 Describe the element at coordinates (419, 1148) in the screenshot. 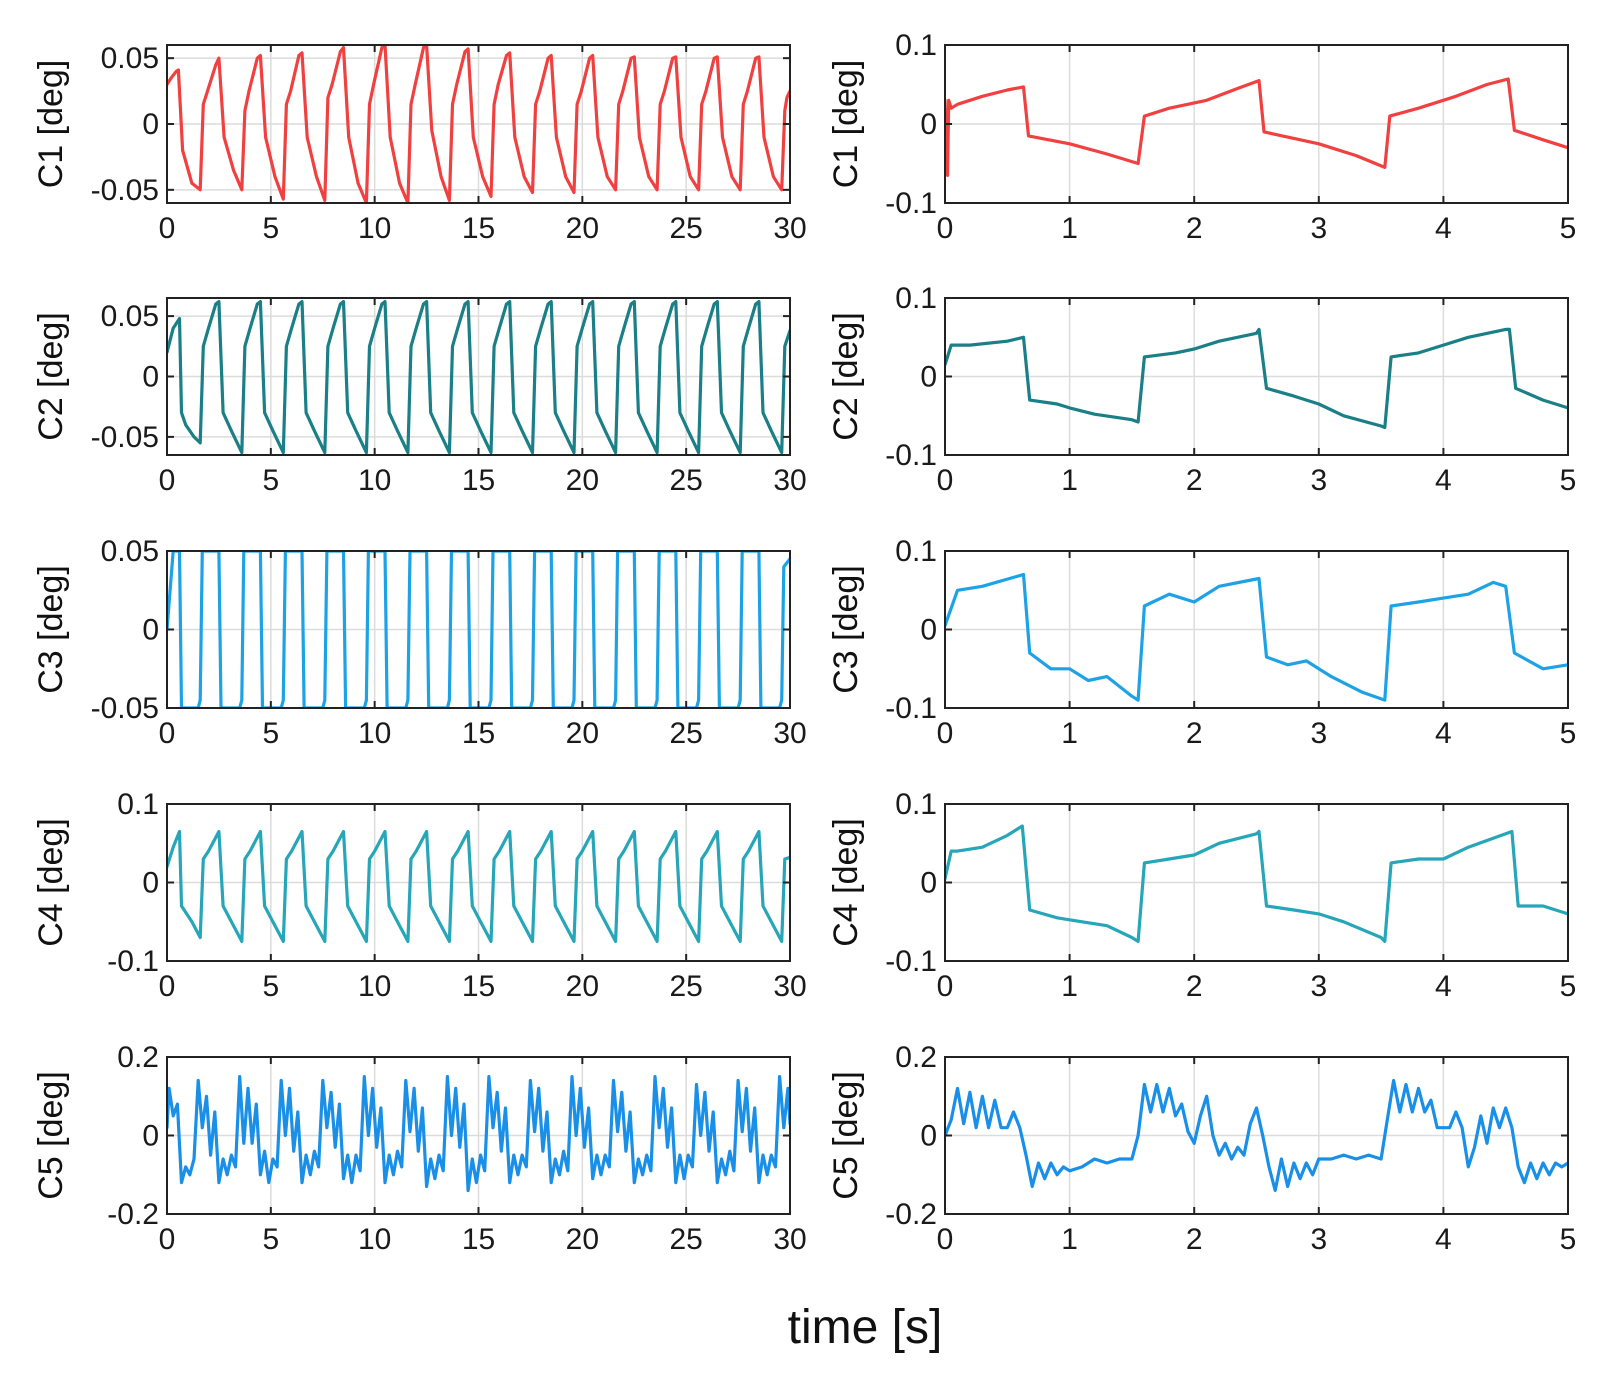

I see `subplot-c5-30s: 0 5 10 15 20 25 30-0.200.2C5 [deg]` at that location.